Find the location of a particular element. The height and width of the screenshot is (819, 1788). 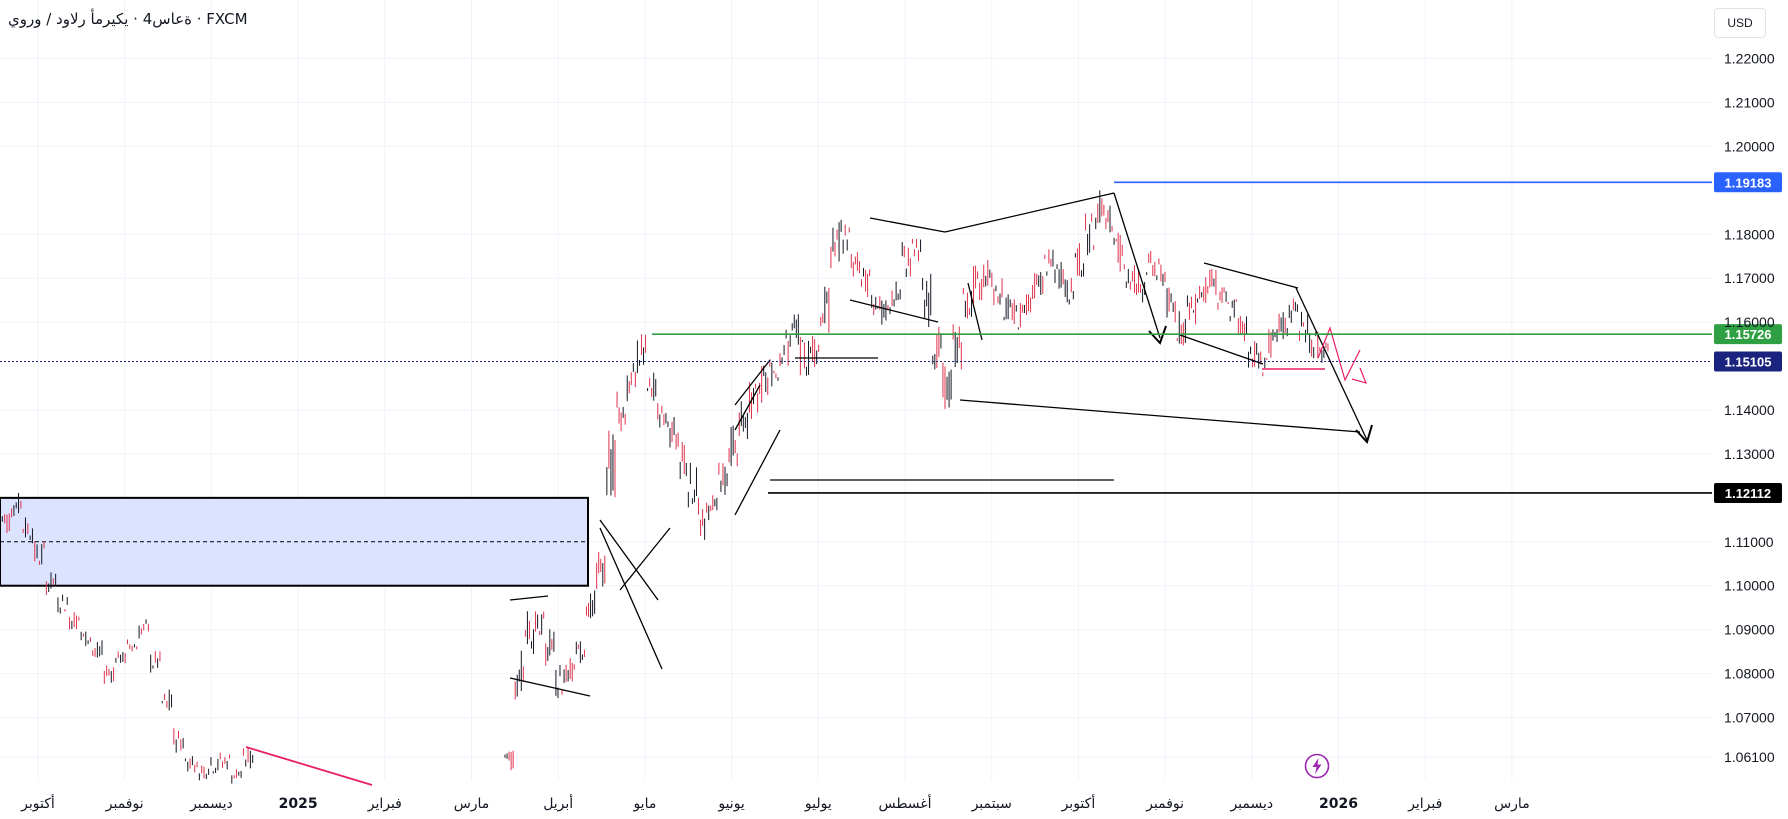

currency-button: USD is located at coordinates (1740, 23).